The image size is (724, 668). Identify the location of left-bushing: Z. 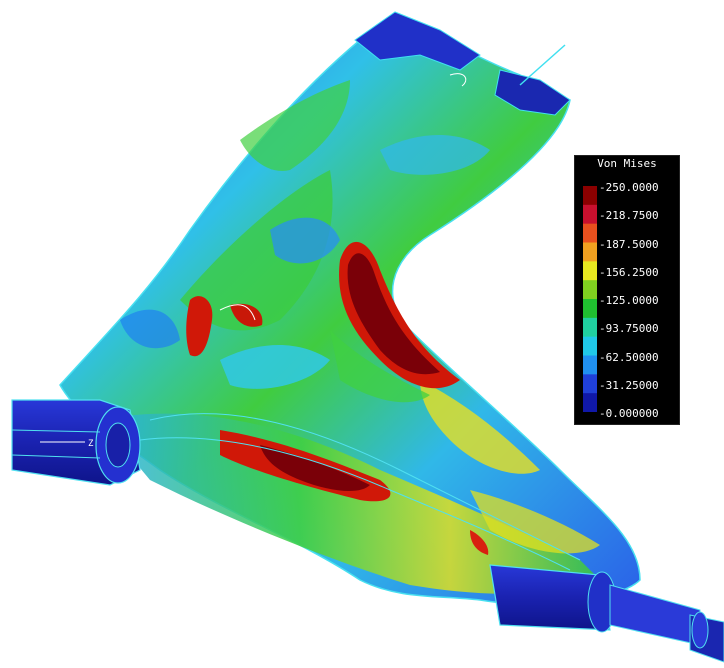
(76, 442).